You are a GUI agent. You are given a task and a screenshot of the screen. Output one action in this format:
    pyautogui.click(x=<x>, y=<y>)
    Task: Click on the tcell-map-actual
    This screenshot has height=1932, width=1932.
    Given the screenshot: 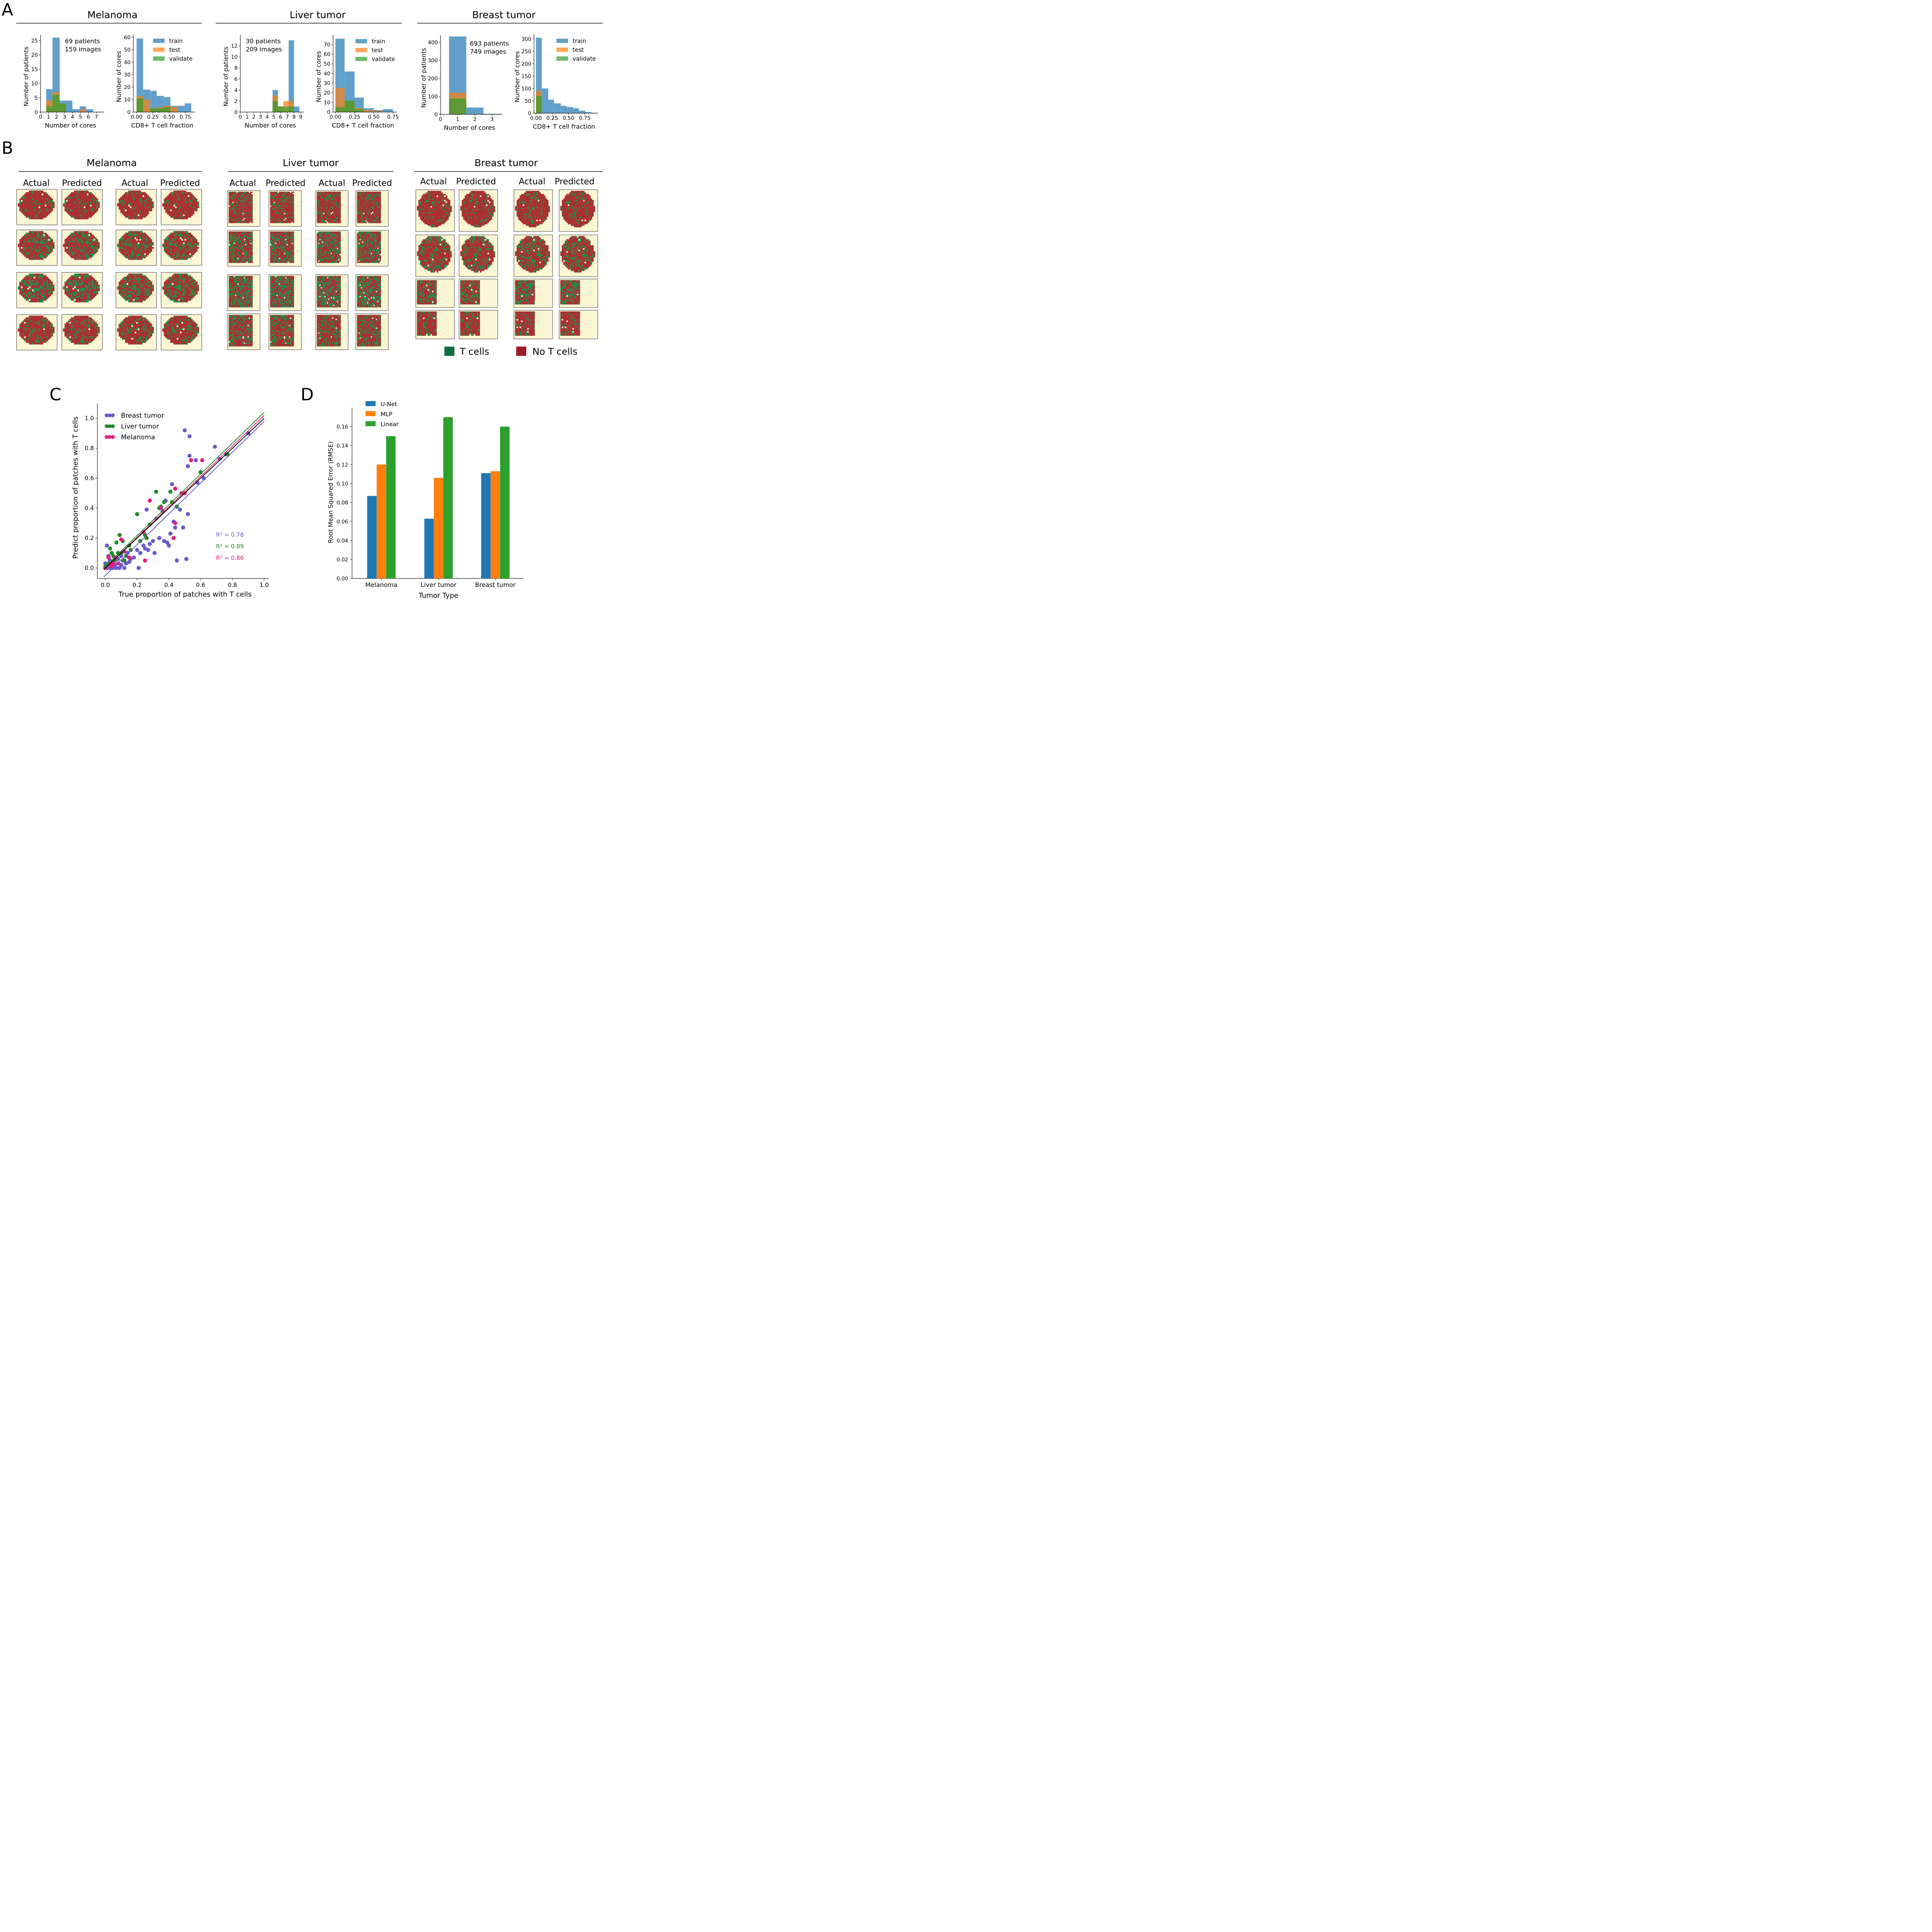 What is the action you would take?
    pyautogui.click(x=136, y=248)
    